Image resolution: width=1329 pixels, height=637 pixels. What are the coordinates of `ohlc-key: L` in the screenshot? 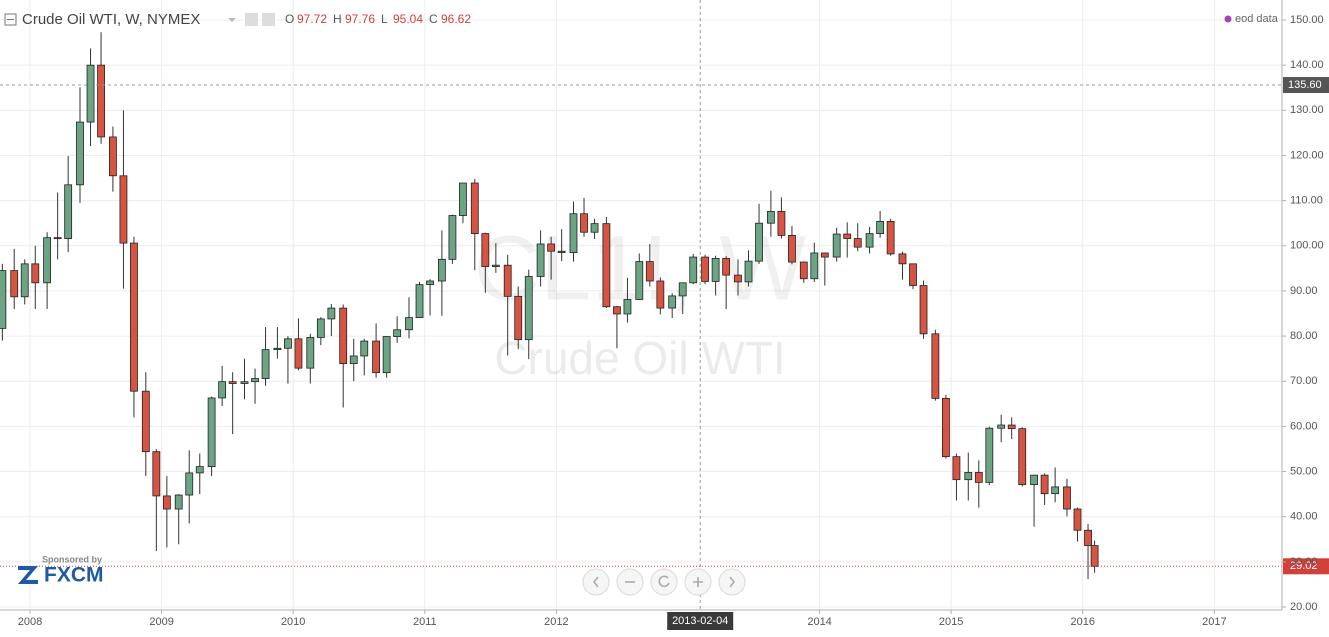 It's located at (384, 19).